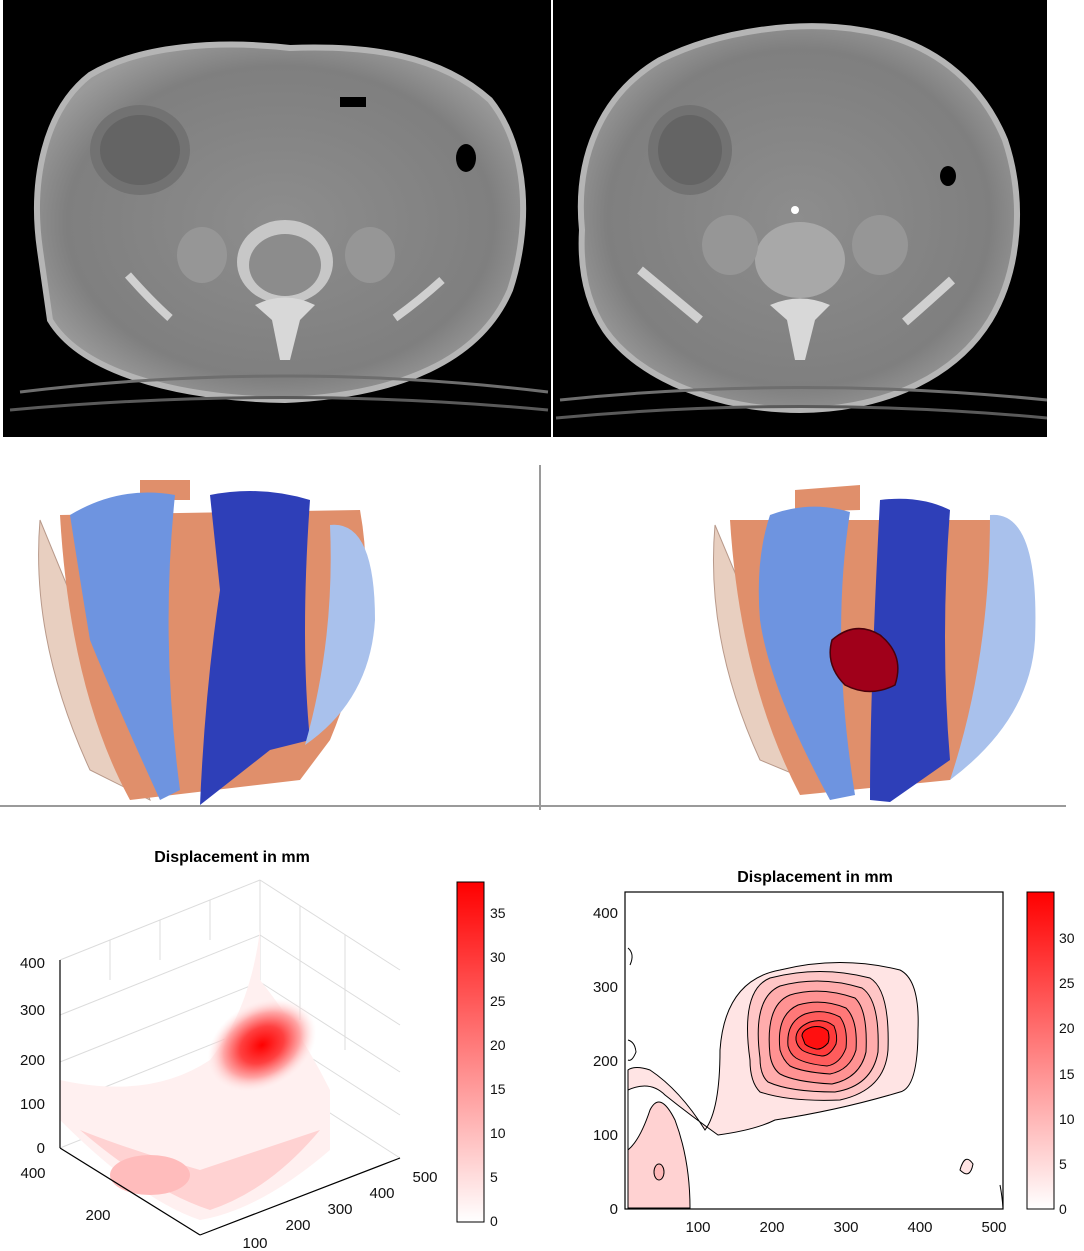  Describe the element at coordinates (1050, 1054) in the screenshot. I see `chart2-colorbar: 0 5 10 15 20 25 30` at that location.